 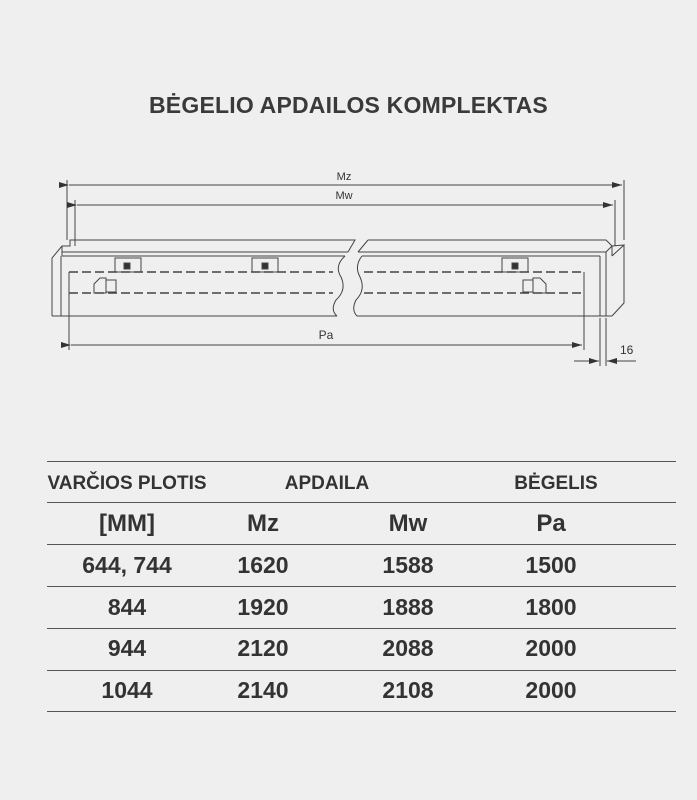 I want to click on dimension-label-16: 16, so click(x=627, y=350).